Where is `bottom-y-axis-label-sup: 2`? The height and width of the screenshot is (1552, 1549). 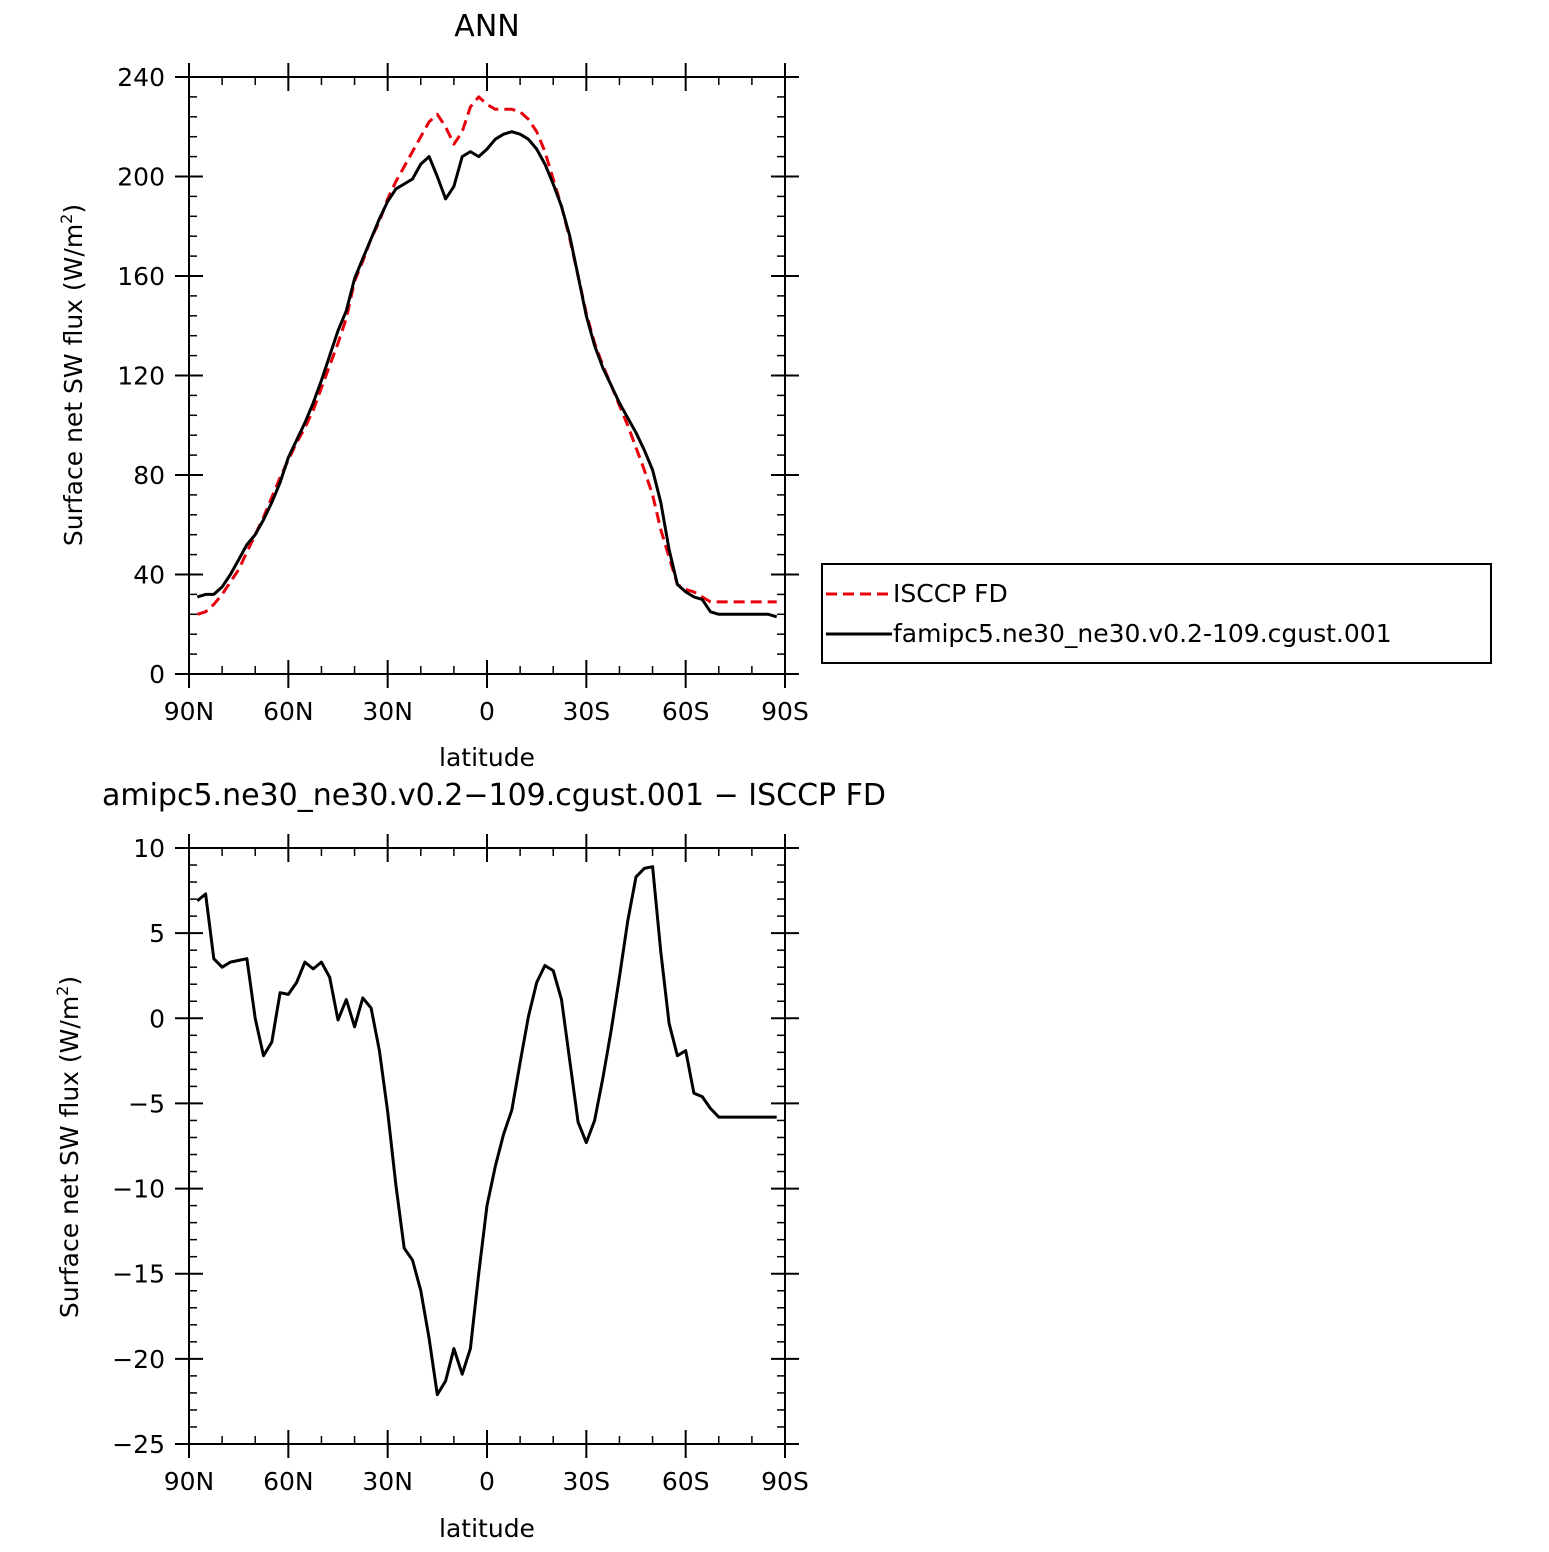 bottom-y-axis-label-sup: 2 is located at coordinates (62, 991).